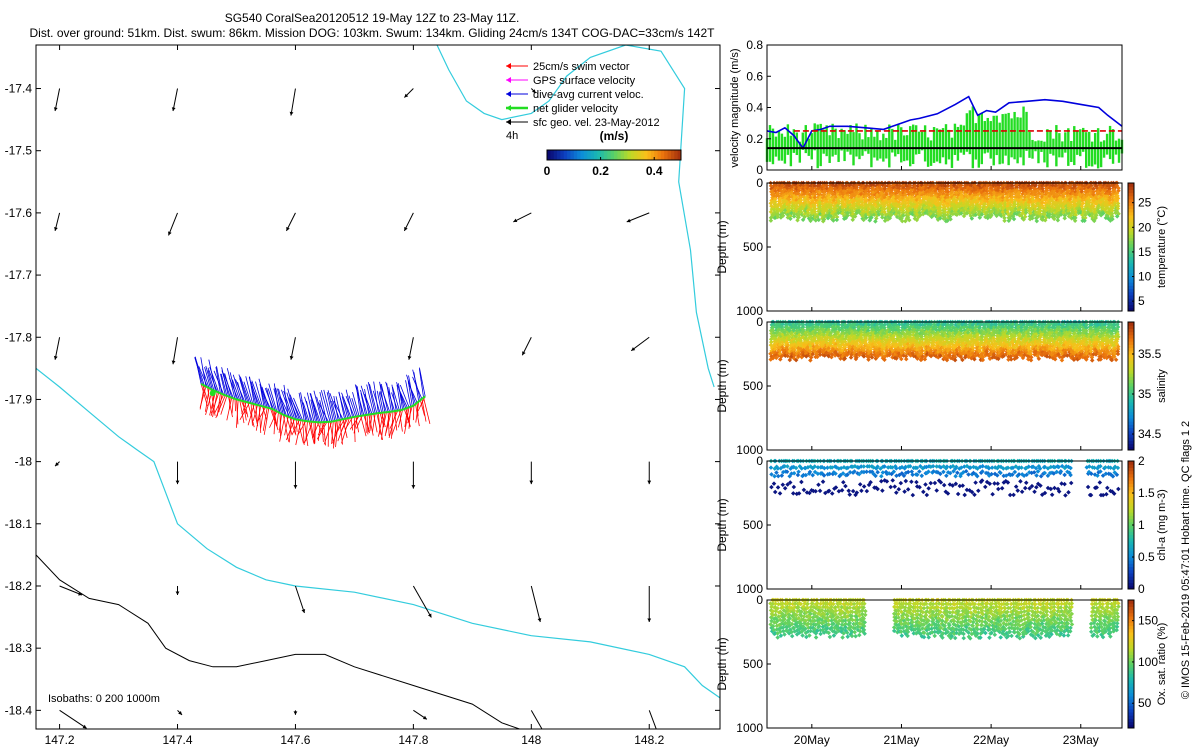 This screenshot has height=750, width=1200. What do you see at coordinates (1145, 252) in the screenshot?
I see `section-colorbar-tick-label: 15` at bounding box center [1145, 252].